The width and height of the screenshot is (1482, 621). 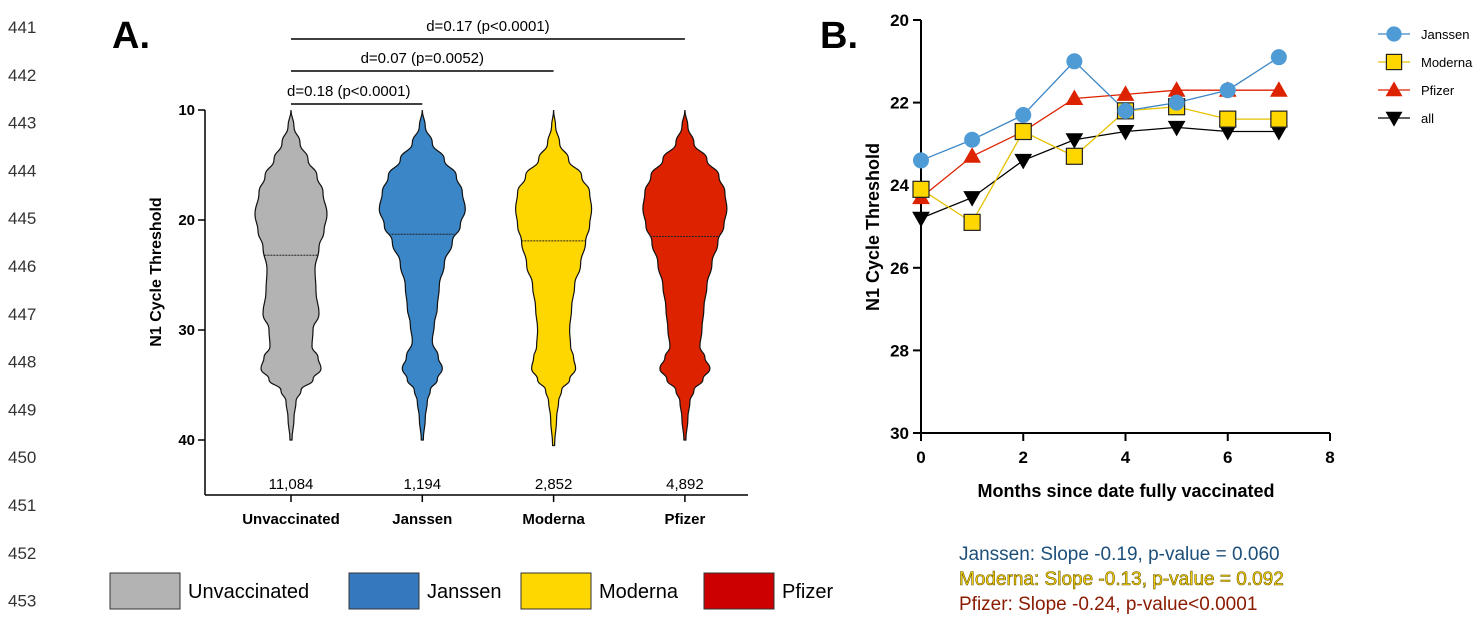 What do you see at coordinates (22, 362) in the screenshot?
I see `line-number: 448` at bounding box center [22, 362].